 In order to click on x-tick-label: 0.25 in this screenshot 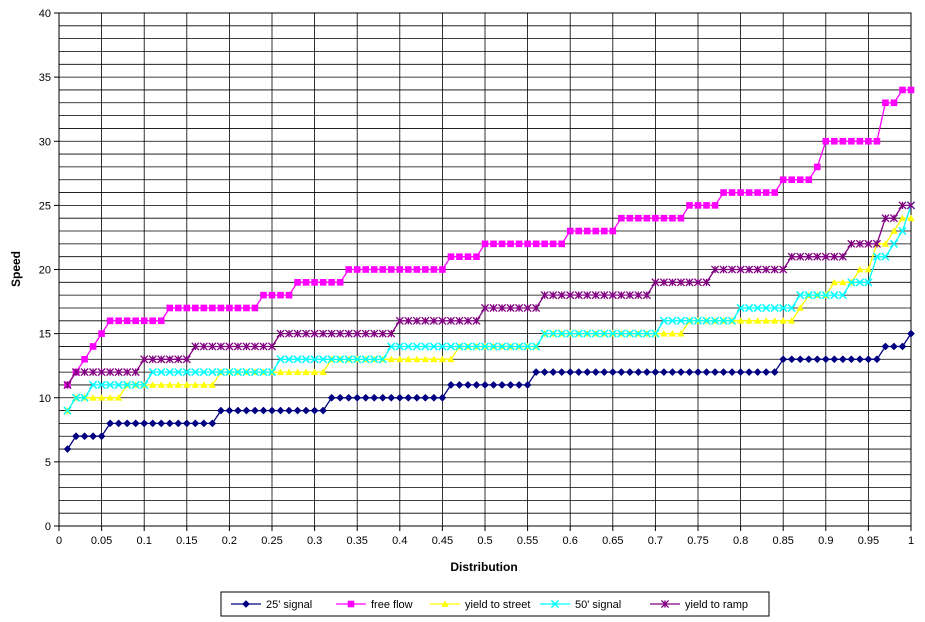, I will do `click(271, 541)`.